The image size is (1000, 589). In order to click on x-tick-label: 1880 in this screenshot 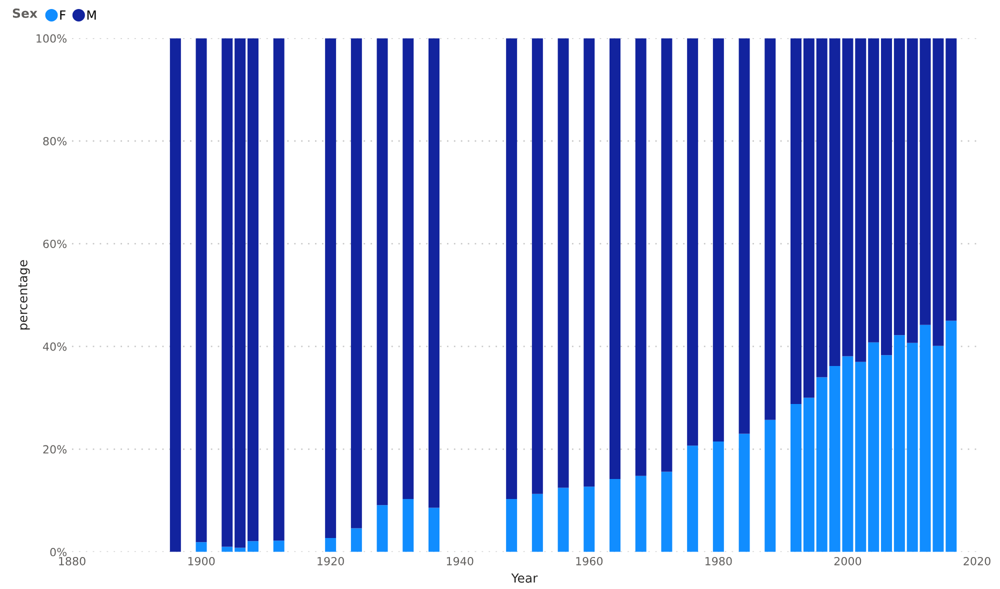, I will do `click(72, 561)`.